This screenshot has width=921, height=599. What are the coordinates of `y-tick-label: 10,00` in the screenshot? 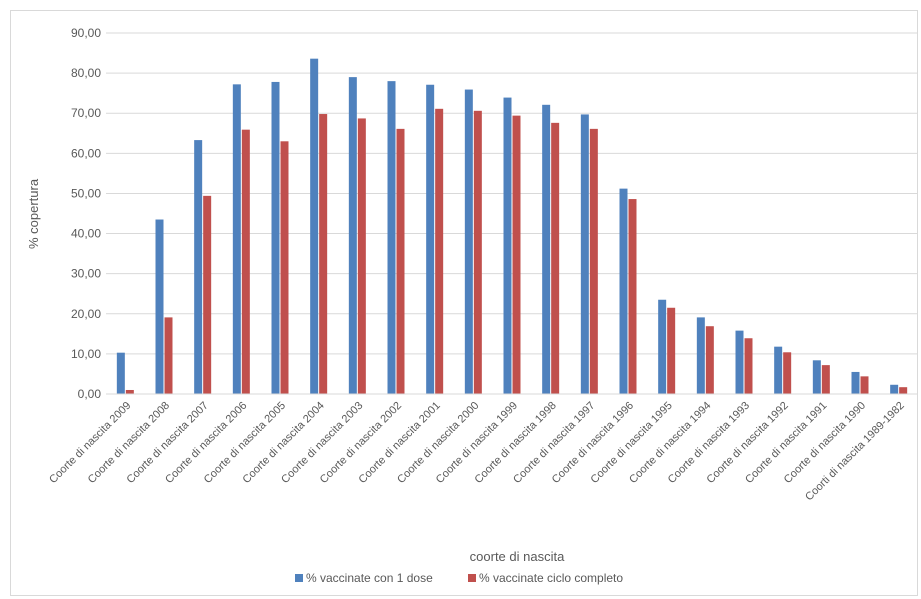 It's located at (86, 354).